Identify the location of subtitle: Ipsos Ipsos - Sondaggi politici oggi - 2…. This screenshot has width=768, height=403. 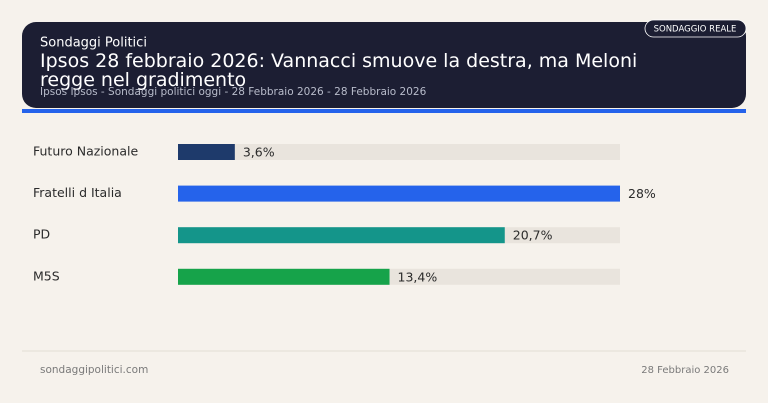
(233, 92).